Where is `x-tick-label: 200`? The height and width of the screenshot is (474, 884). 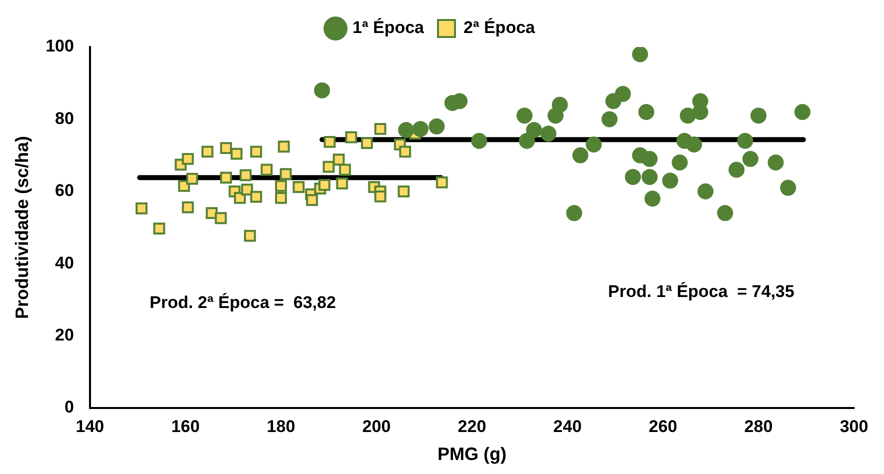 x-tick-label: 200 is located at coordinates (376, 426).